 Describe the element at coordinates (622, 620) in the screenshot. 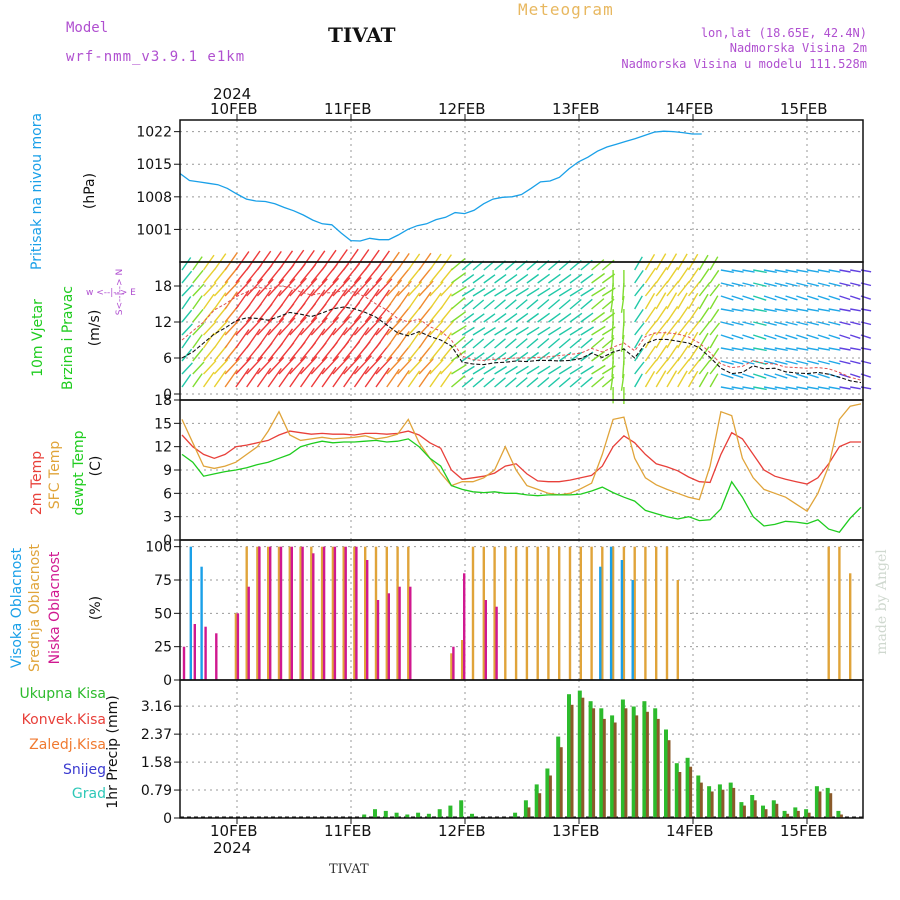

I see `cloud-bar-high` at that location.